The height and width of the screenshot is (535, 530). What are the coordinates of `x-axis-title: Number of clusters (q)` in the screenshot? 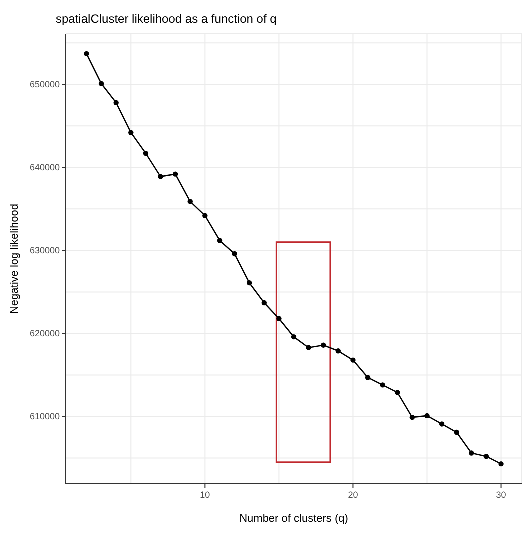 It's located at (294, 519).